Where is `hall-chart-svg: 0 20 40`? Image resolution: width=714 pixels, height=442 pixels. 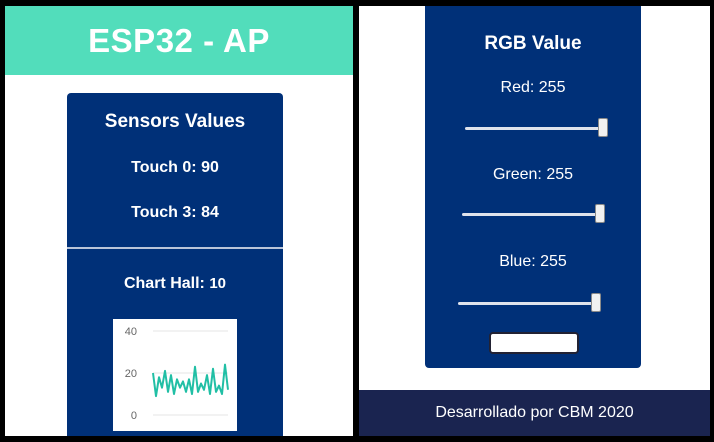
hall-chart-svg: 0 20 40 is located at coordinates (177, 374).